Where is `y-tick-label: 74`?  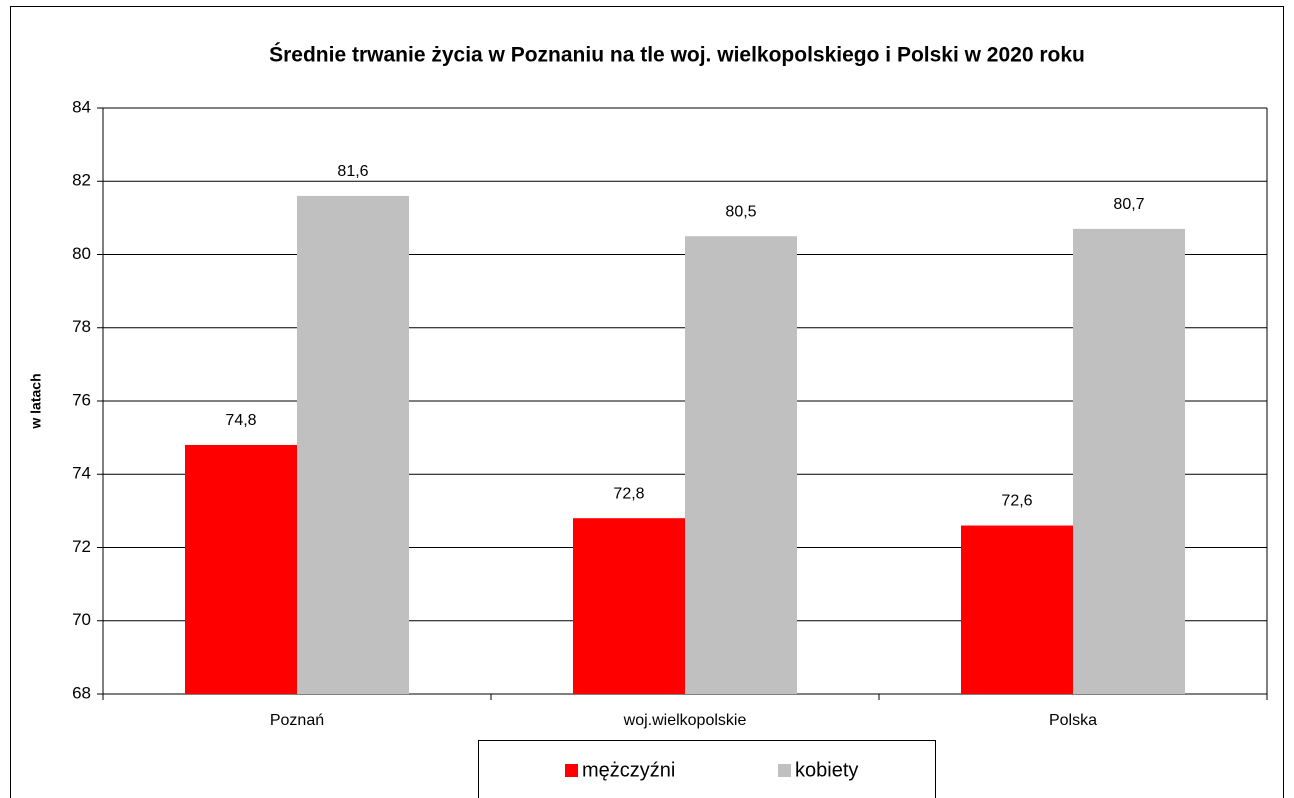 y-tick-label: 74 is located at coordinates (81, 473).